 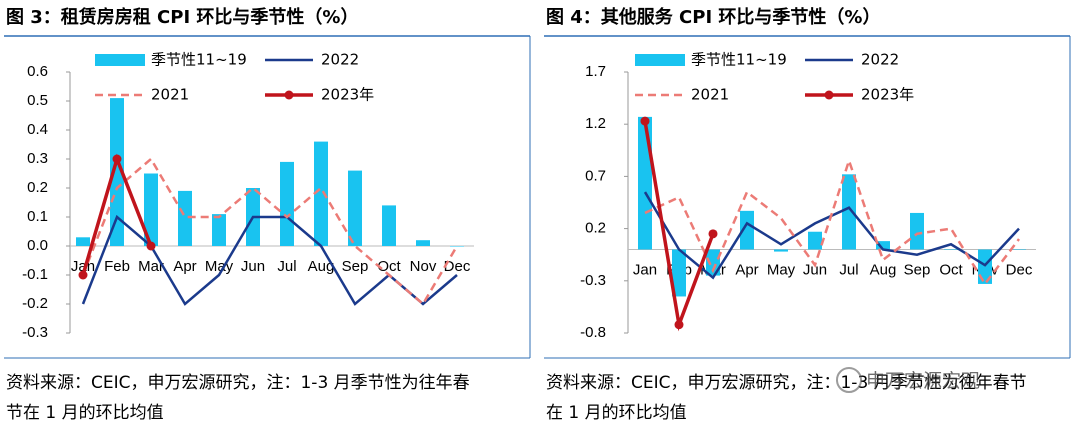 What do you see at coordinates (37, 158) in the screenshot?
I see `y-tick-label: 0.3` at bounding box center [37, 158].